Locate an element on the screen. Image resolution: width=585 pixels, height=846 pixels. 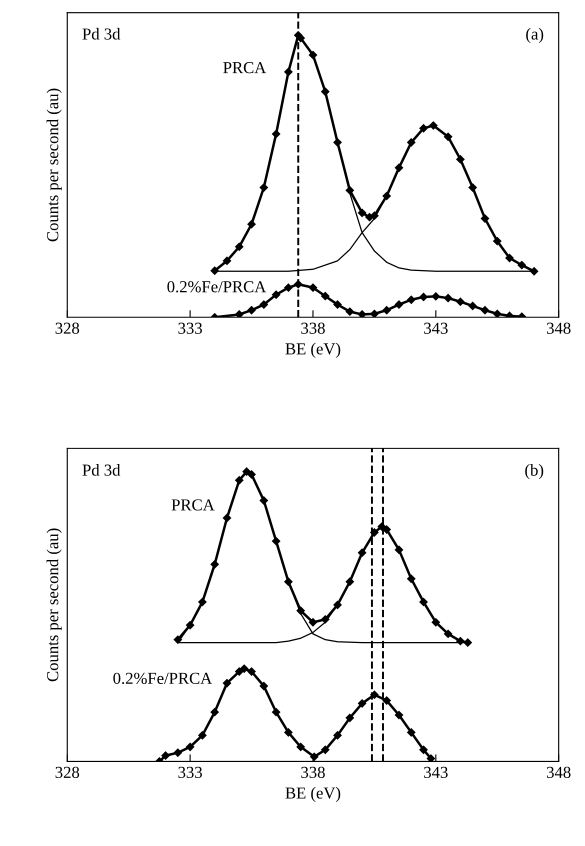
annotation: (a) is located at coordinates (535, 36).